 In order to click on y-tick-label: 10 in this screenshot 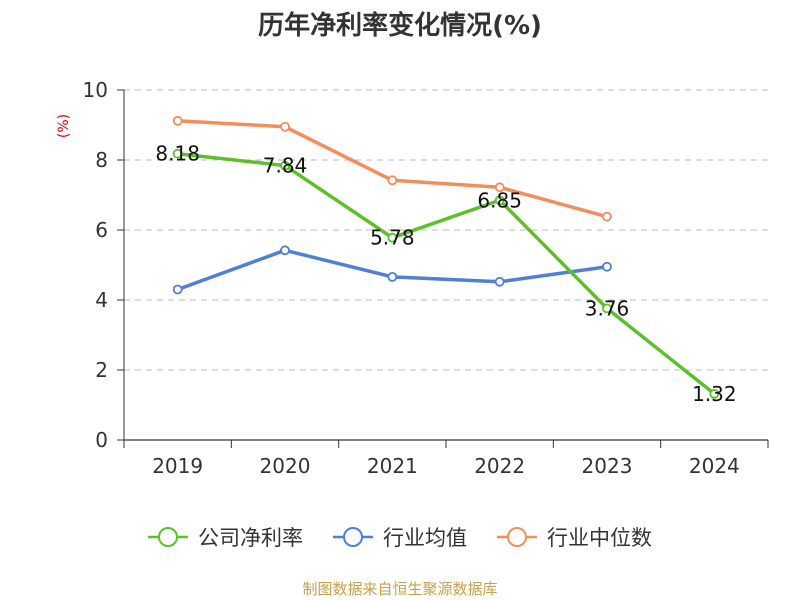, I will do `click(95, 90)`.